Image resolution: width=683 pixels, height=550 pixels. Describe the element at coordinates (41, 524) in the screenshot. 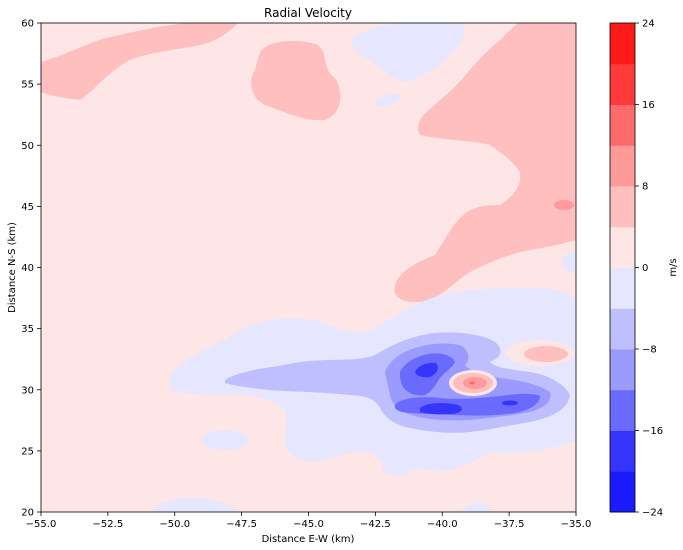

I see `x-tick-label: −55.0` at that location.